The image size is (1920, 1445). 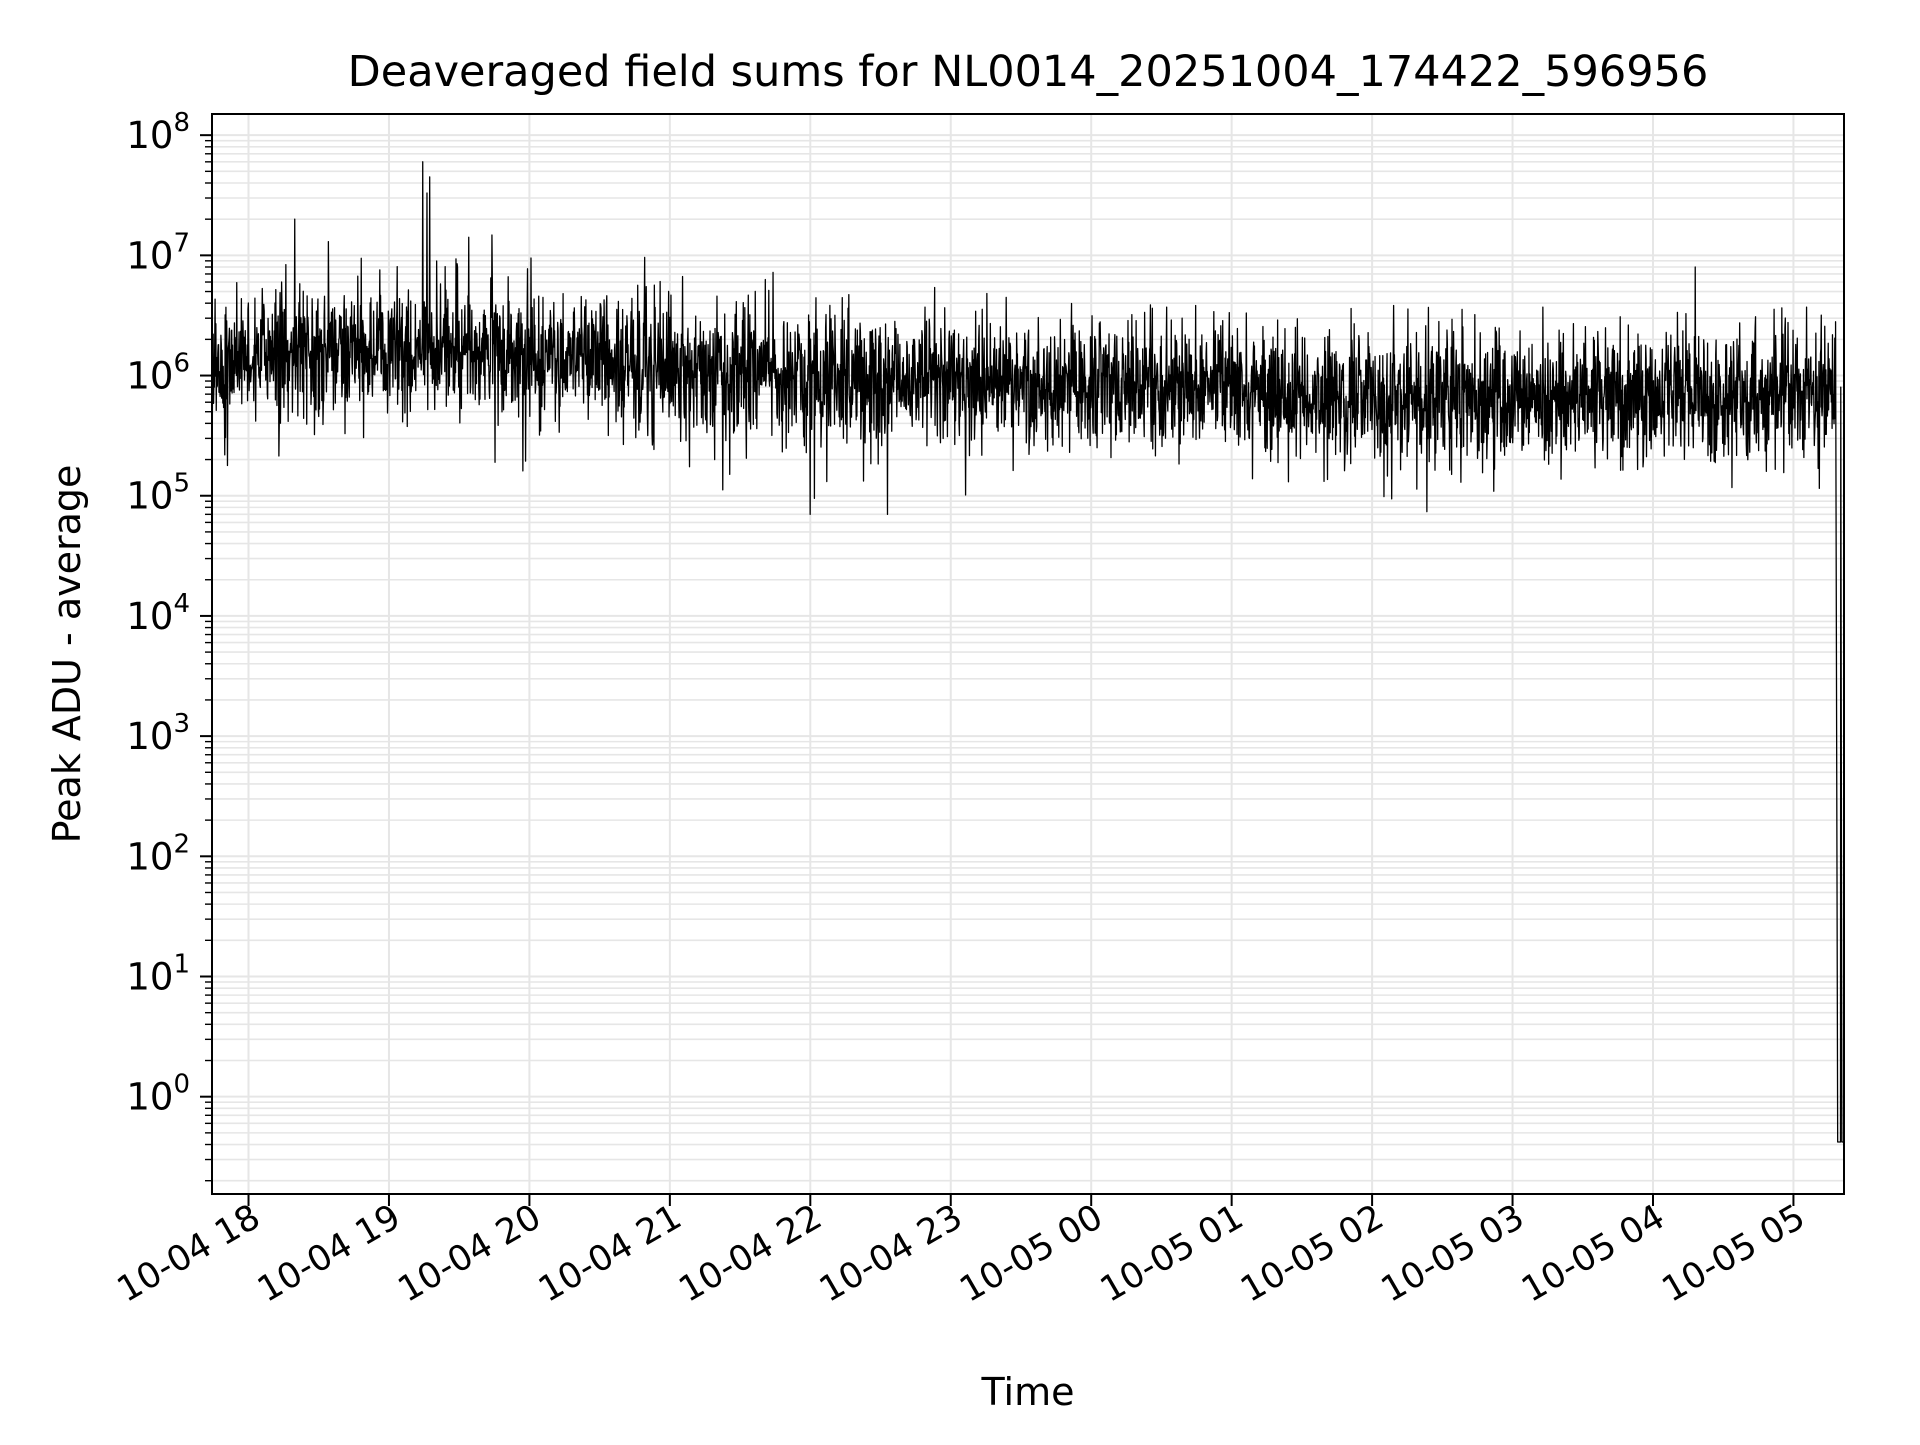 I want to click on x-tick-label: 10-05 00, so click(x=1031, y=1253).